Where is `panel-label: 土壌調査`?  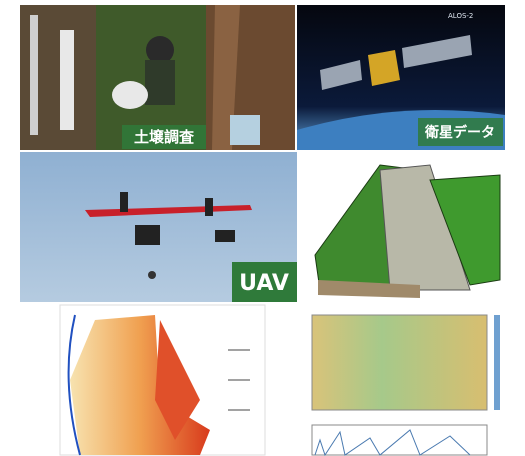 panel-label: 土壌調査 is located at coordinates (164, 137).